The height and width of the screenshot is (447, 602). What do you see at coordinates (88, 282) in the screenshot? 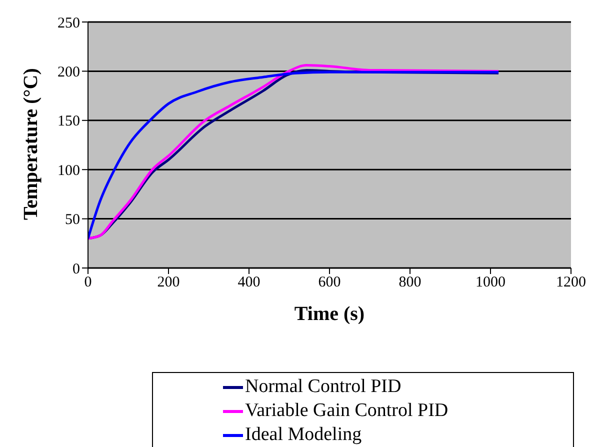
I see `x-tick-label: 0` at bounding box center [88, 282].